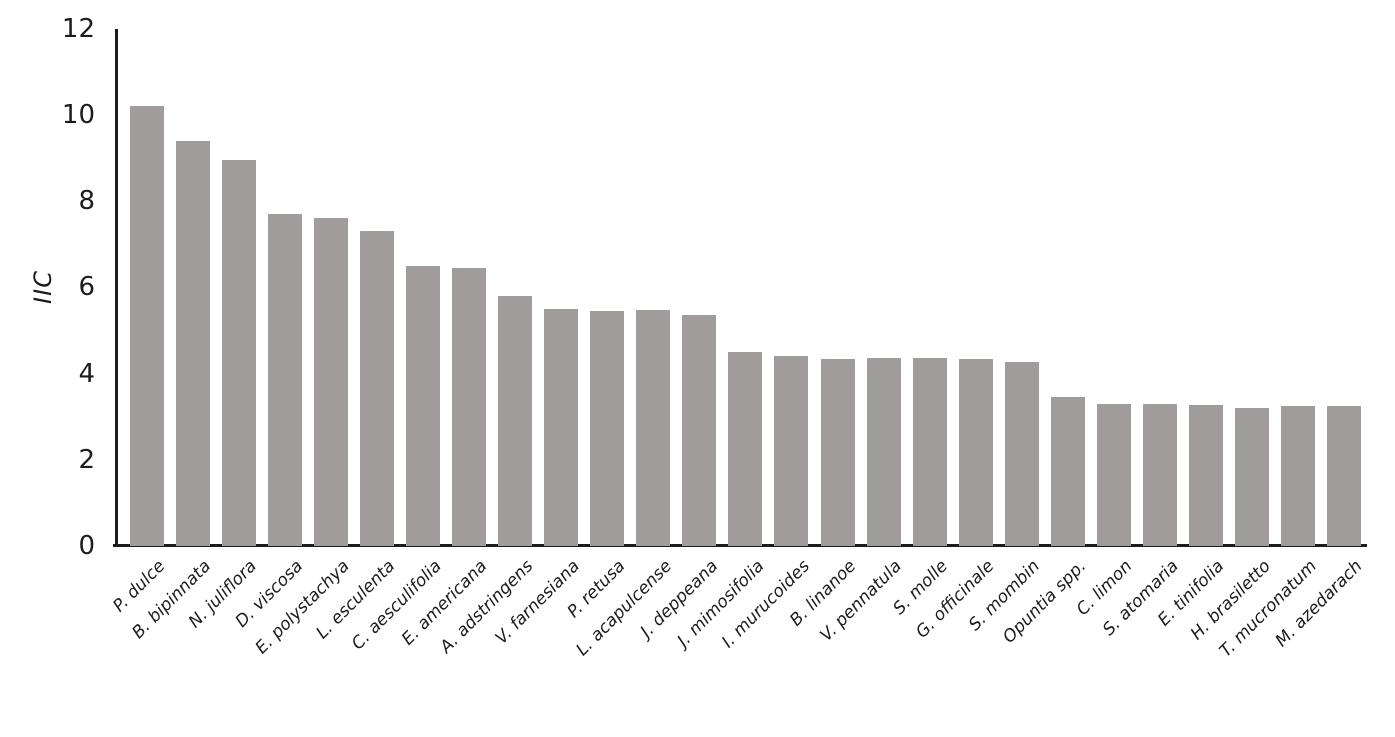 The image size is (1395, 737). I want to click on y-tick-label-8: 8, so click(86, 201).